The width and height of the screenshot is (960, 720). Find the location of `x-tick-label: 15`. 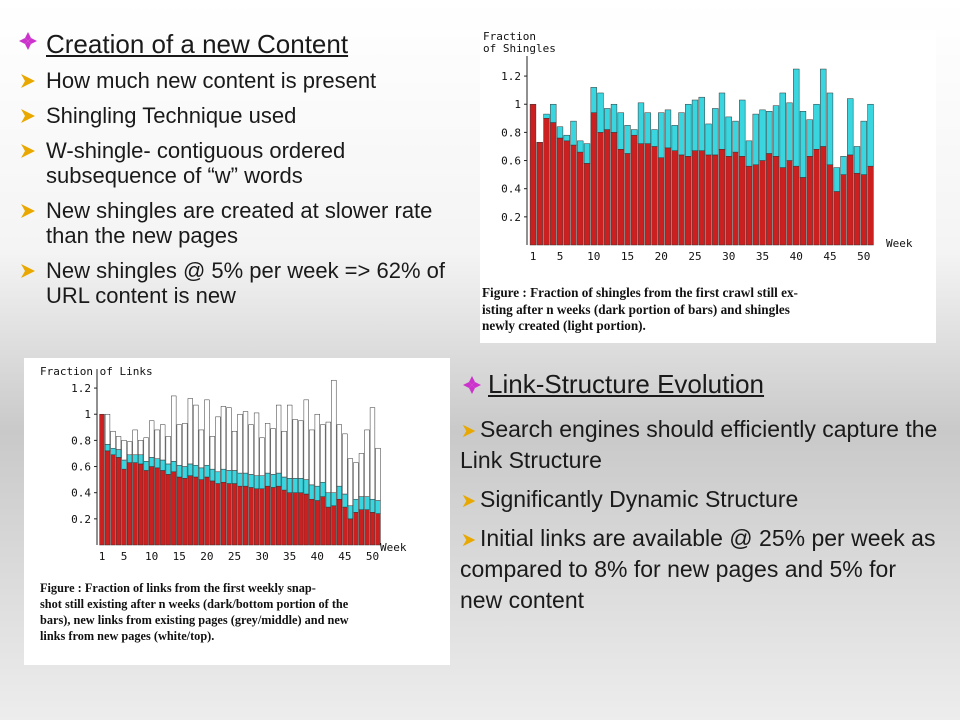

x-tick-label: 15 is located at coordinates (179, 556).